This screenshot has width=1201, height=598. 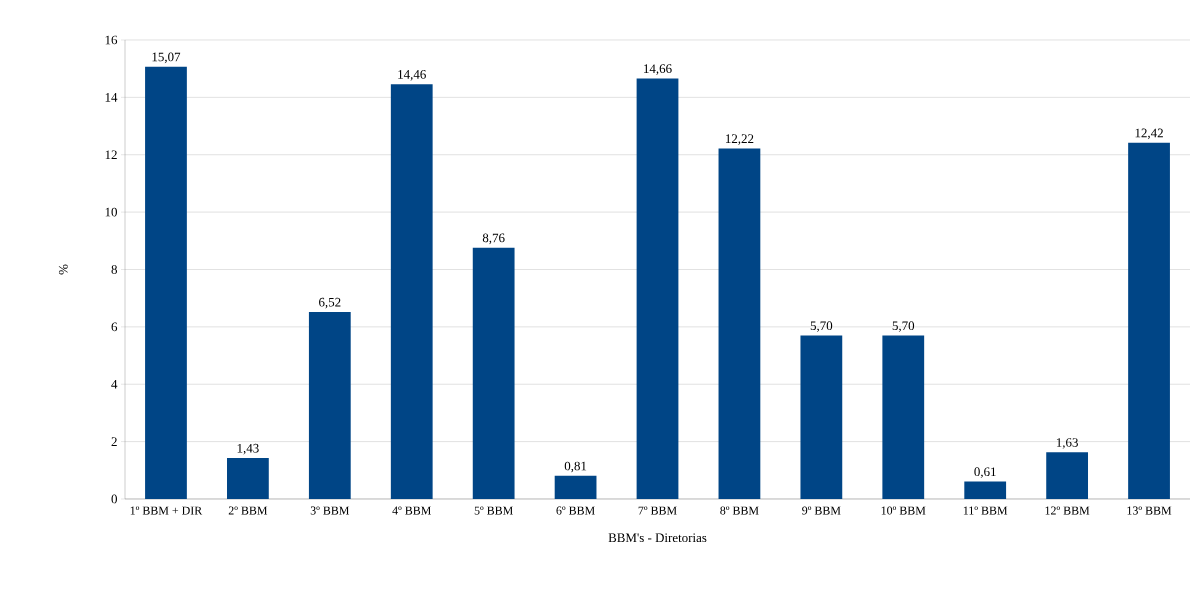 I want to click on x-axis-title: BBM's - Diretorias, so click(x=657, y=538).